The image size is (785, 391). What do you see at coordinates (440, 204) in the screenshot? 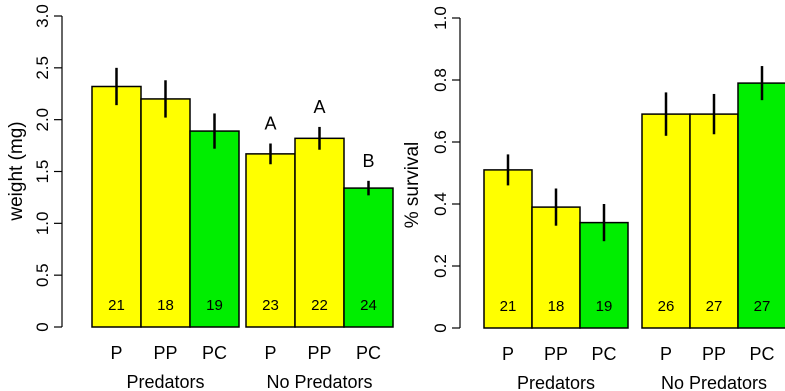
I see `y-tick-label: 0.4` at bounding box center [440, 204].